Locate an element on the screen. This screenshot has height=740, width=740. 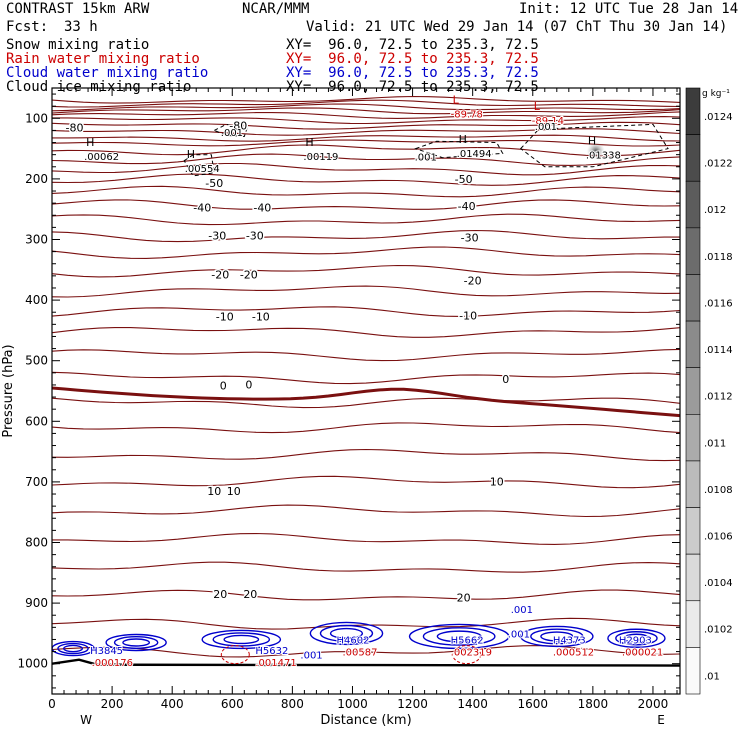
extremum-value: .002319 is located at coordinates (471, 653).